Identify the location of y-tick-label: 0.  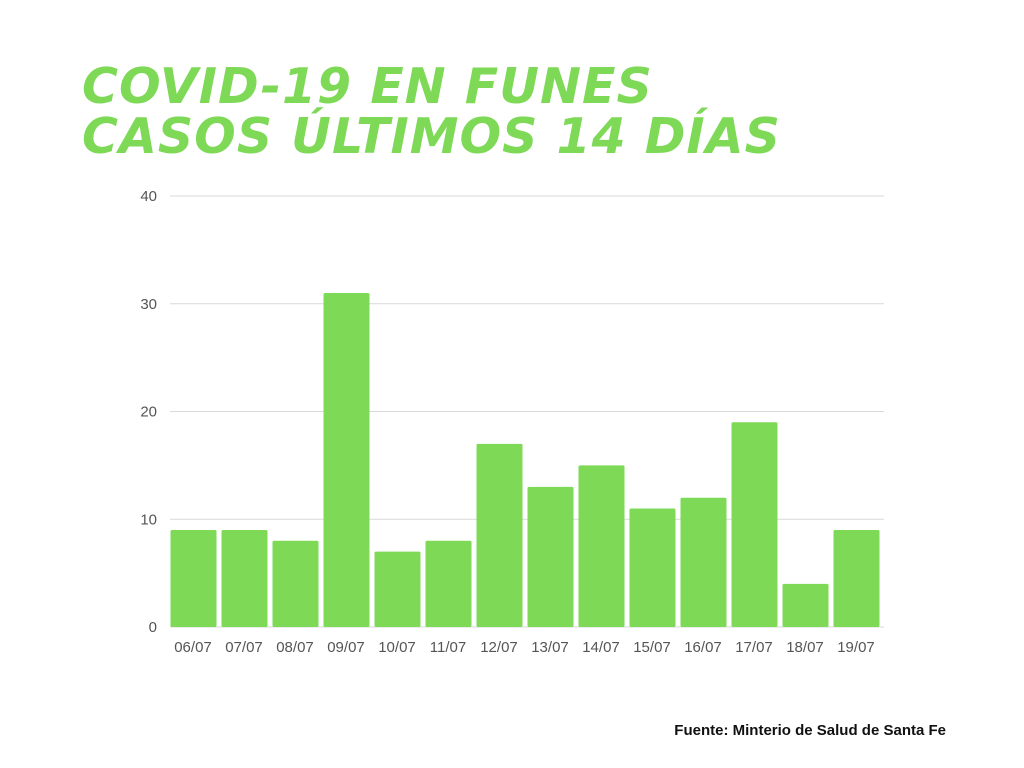
(153, 627).